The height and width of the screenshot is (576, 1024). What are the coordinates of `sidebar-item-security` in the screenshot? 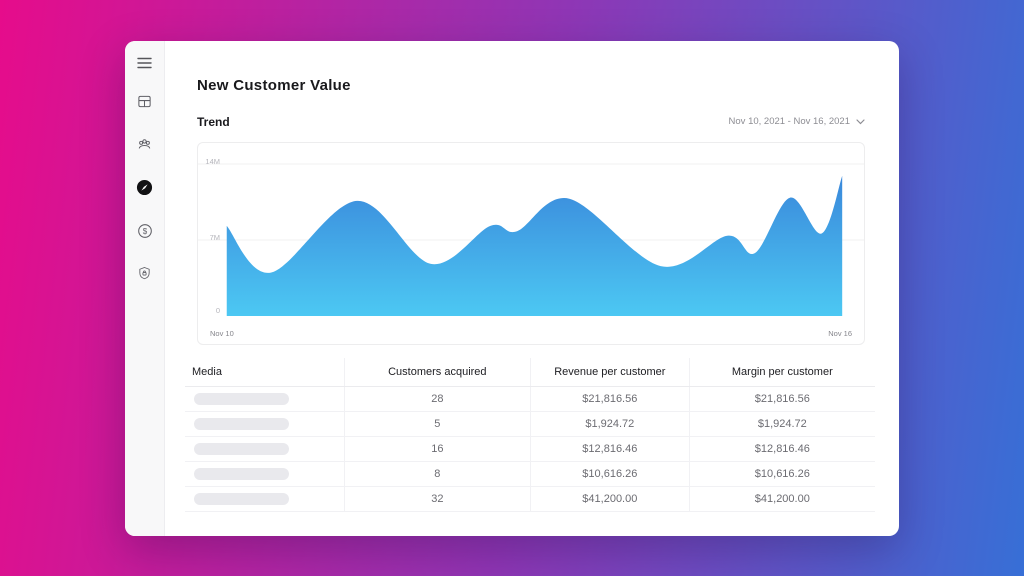 It's located at (145, 274).